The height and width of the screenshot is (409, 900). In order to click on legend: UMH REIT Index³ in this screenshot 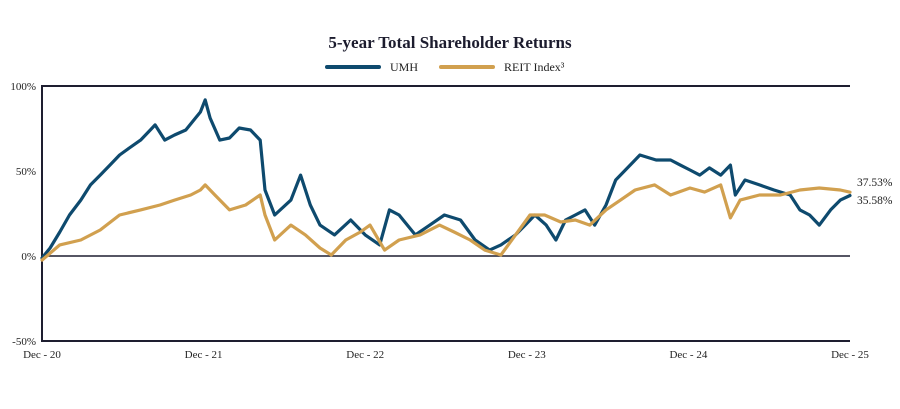, I will do `click(445, 67)`.